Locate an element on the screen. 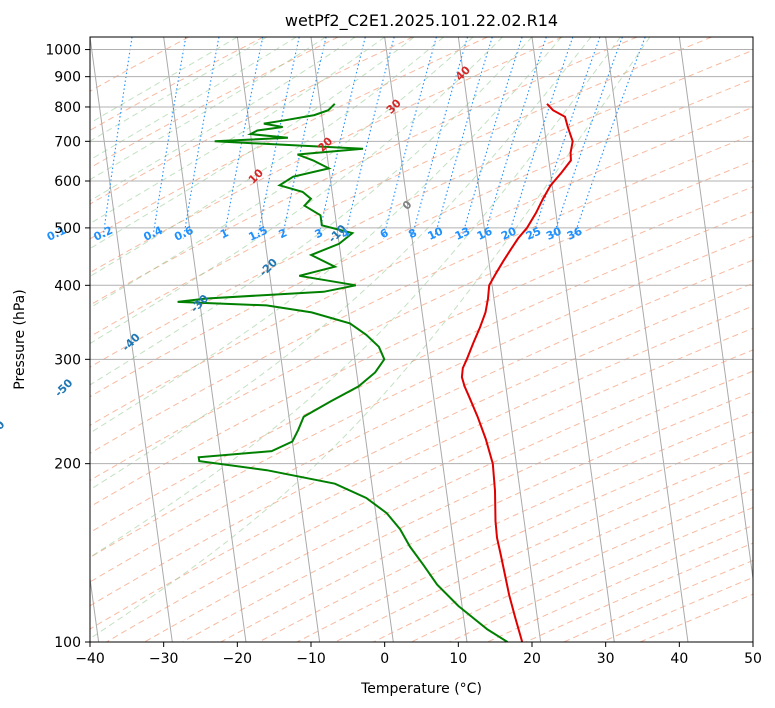  x-tick-label: 0 is located at coordinates (384, 659).